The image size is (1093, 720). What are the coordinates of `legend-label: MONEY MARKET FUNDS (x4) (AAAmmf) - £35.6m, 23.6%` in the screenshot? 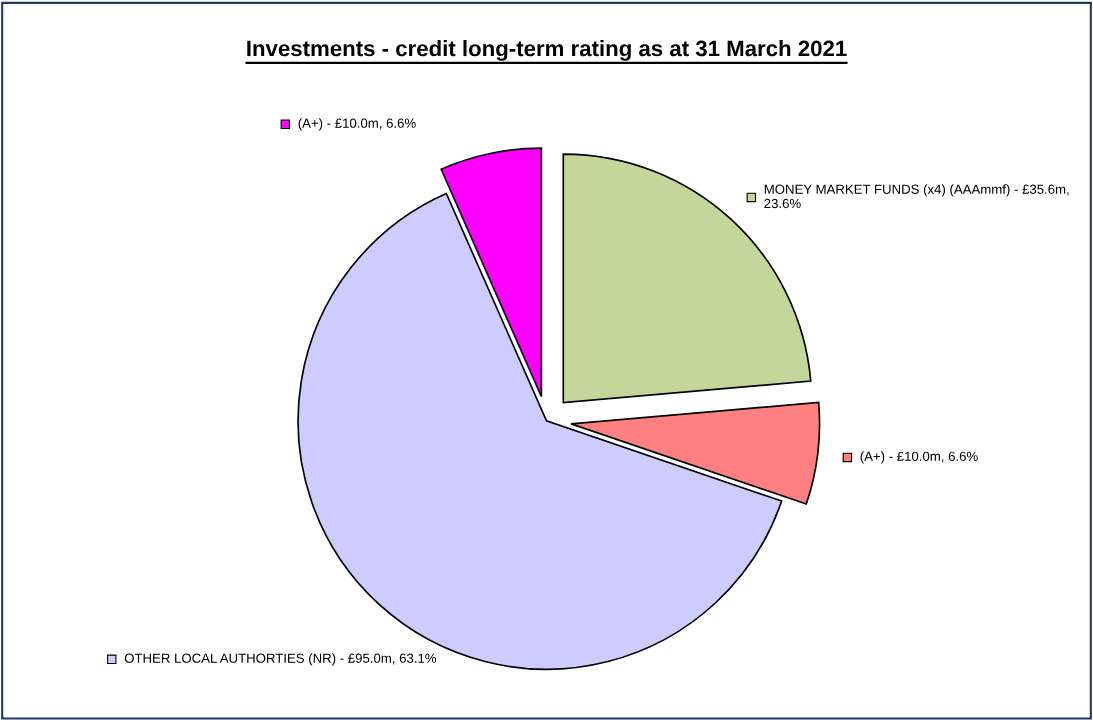 It's located at (916, 196).